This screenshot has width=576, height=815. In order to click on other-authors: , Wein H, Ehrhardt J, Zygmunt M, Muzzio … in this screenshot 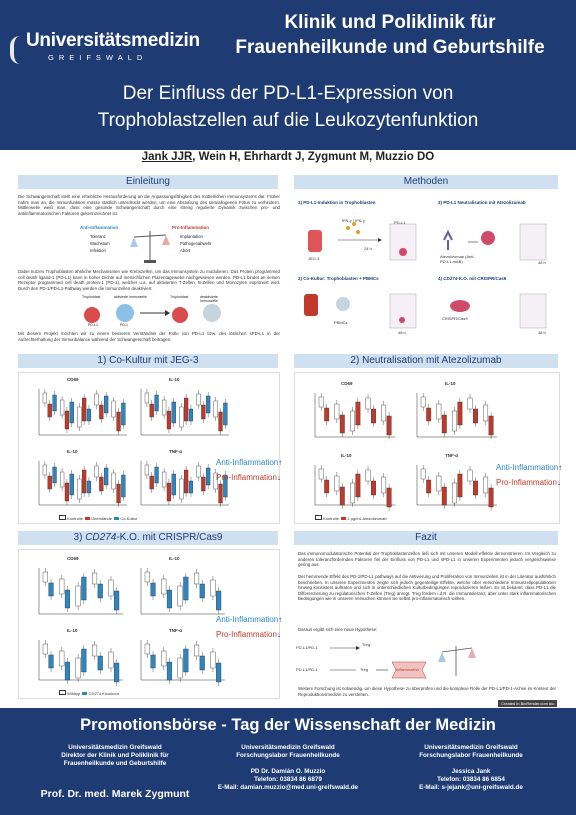, I will do `click(313, 157)`.